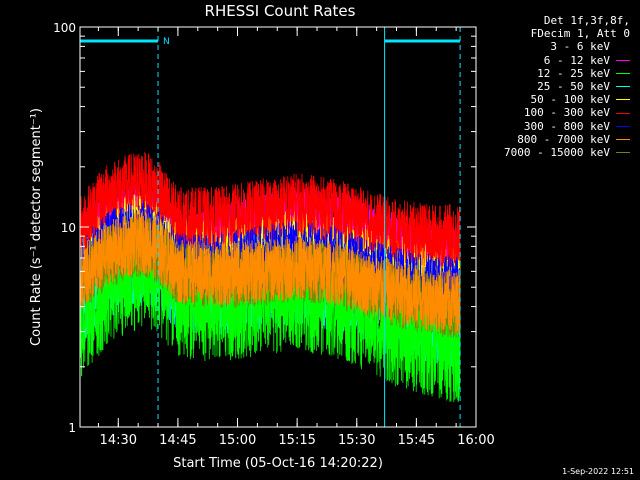 Image resolution: width=640 pixels, height=480 pixels. I want to click on legend-entry-label: 300 - 800 keV, so click(566, 126).